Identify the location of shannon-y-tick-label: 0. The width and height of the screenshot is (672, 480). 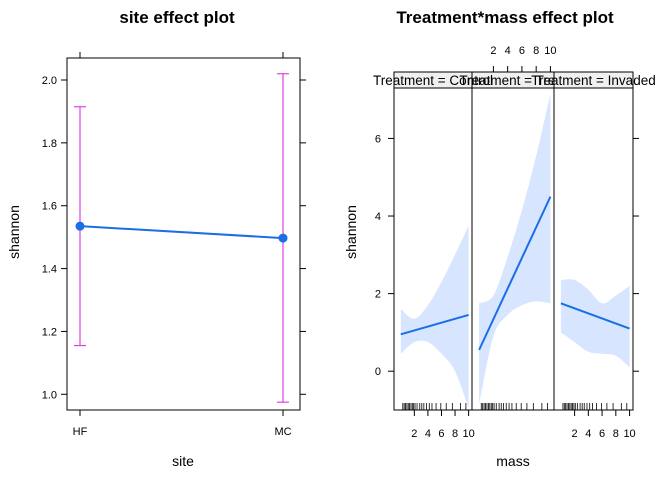
(378, 372).